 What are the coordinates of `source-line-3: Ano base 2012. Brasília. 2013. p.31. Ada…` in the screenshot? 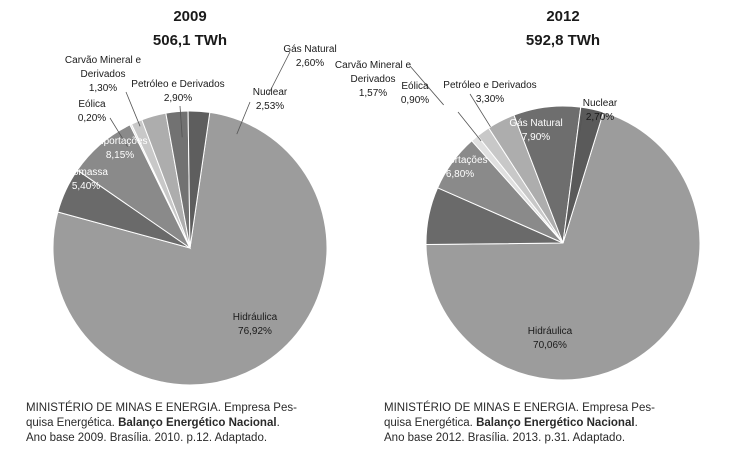 It's located at (505, 438).